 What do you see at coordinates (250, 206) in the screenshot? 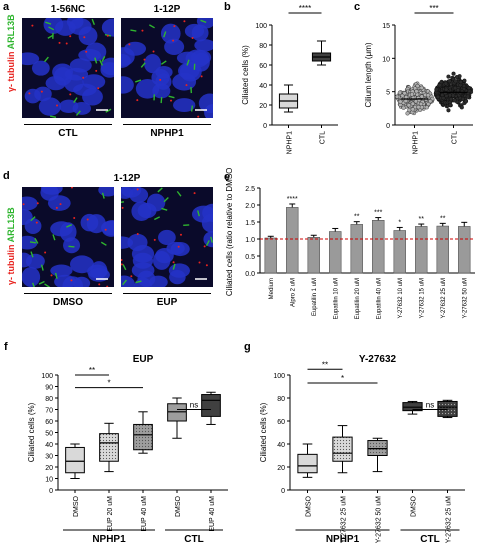
I see `y-tick-label: 2.0` at bounding box center [250, 206].